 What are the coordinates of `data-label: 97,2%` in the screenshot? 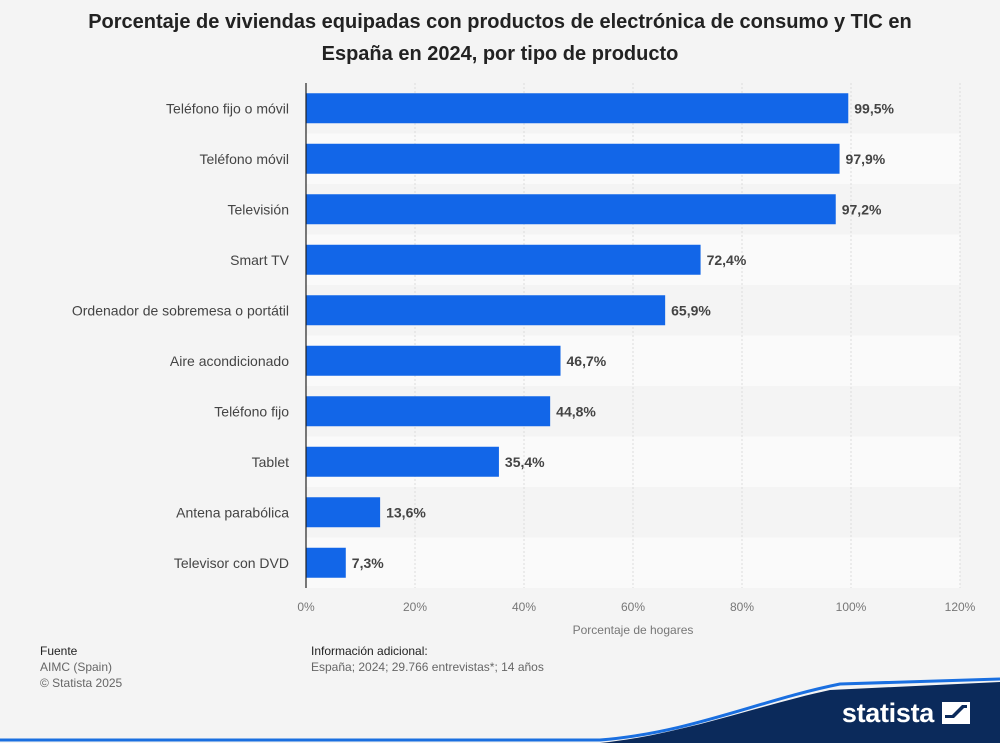 It's located at (862, 209).